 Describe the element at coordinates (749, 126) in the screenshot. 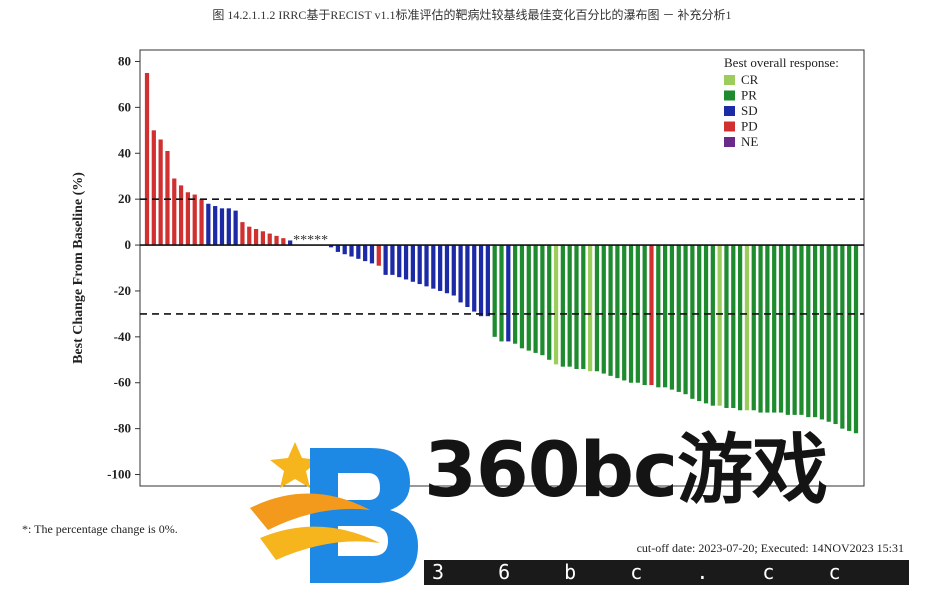

I see `legend-label: PD` at that location.